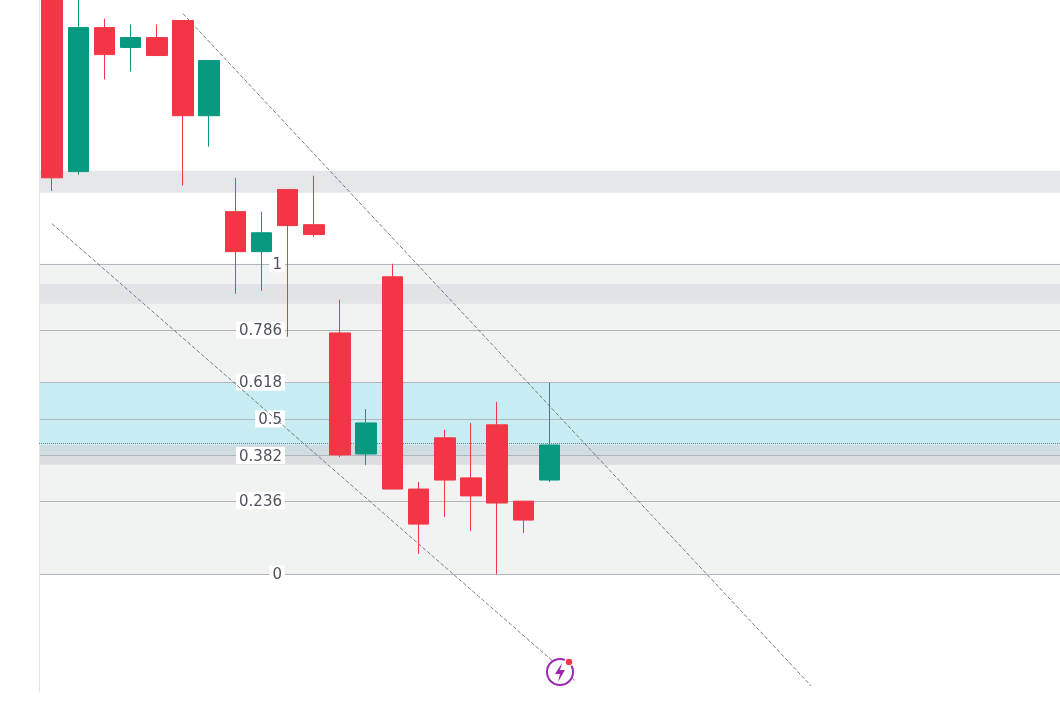 The height and width of the screenshot is (723, 1060). Describe the element at coordinates (260, 500) in the screenshot. I see `y-tick-label: 0.236` at that location.